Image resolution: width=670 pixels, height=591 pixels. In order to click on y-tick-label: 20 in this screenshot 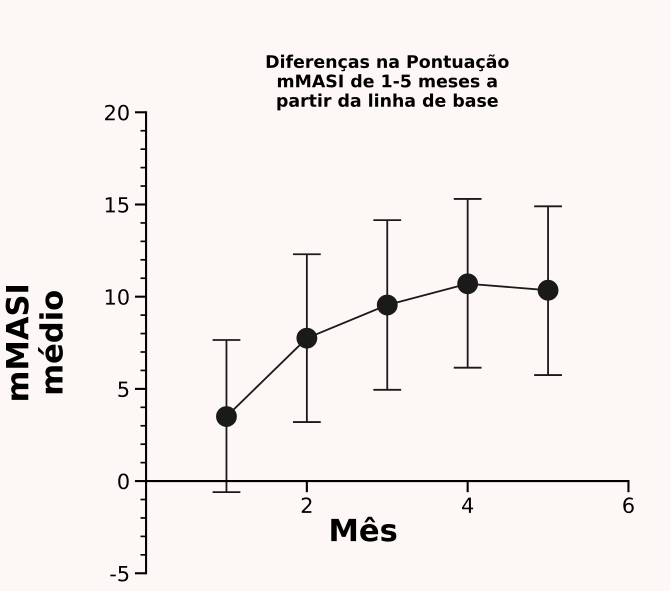, I will do `click(117, 112)`.